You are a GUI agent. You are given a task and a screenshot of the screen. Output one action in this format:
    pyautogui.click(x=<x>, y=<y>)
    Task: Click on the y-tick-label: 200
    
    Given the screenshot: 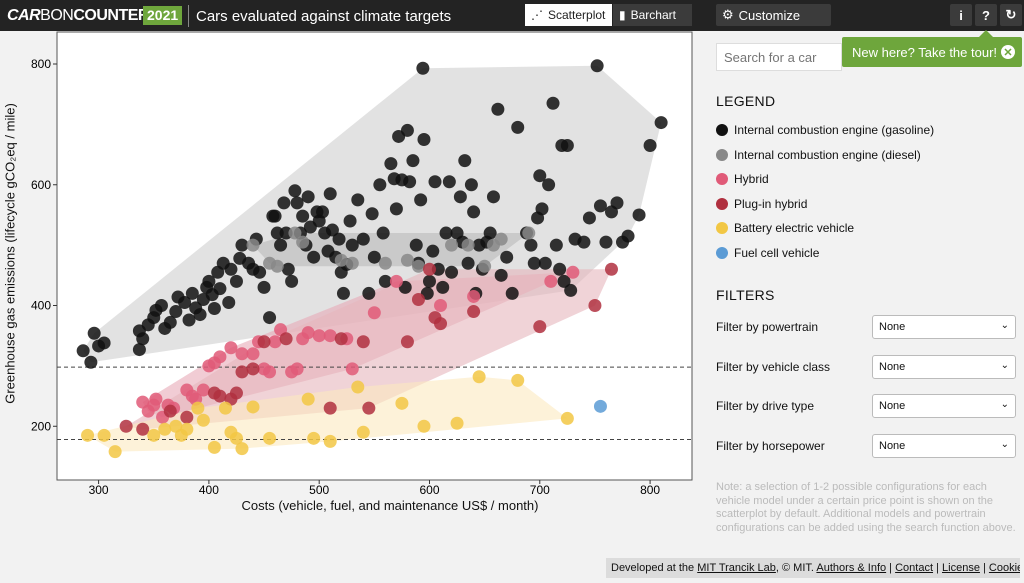 What is the action you would take?
    pyautogui.click(x=41, y=426)
    